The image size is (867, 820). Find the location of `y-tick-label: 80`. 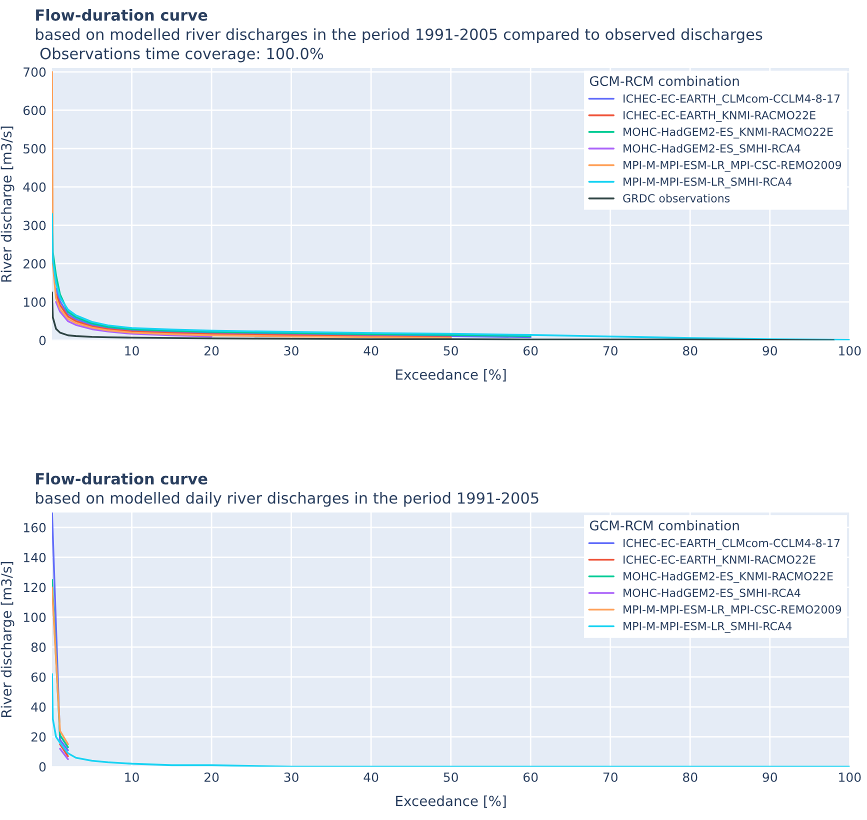

y-tick-label: 80 is located at coordinates (38, 647).